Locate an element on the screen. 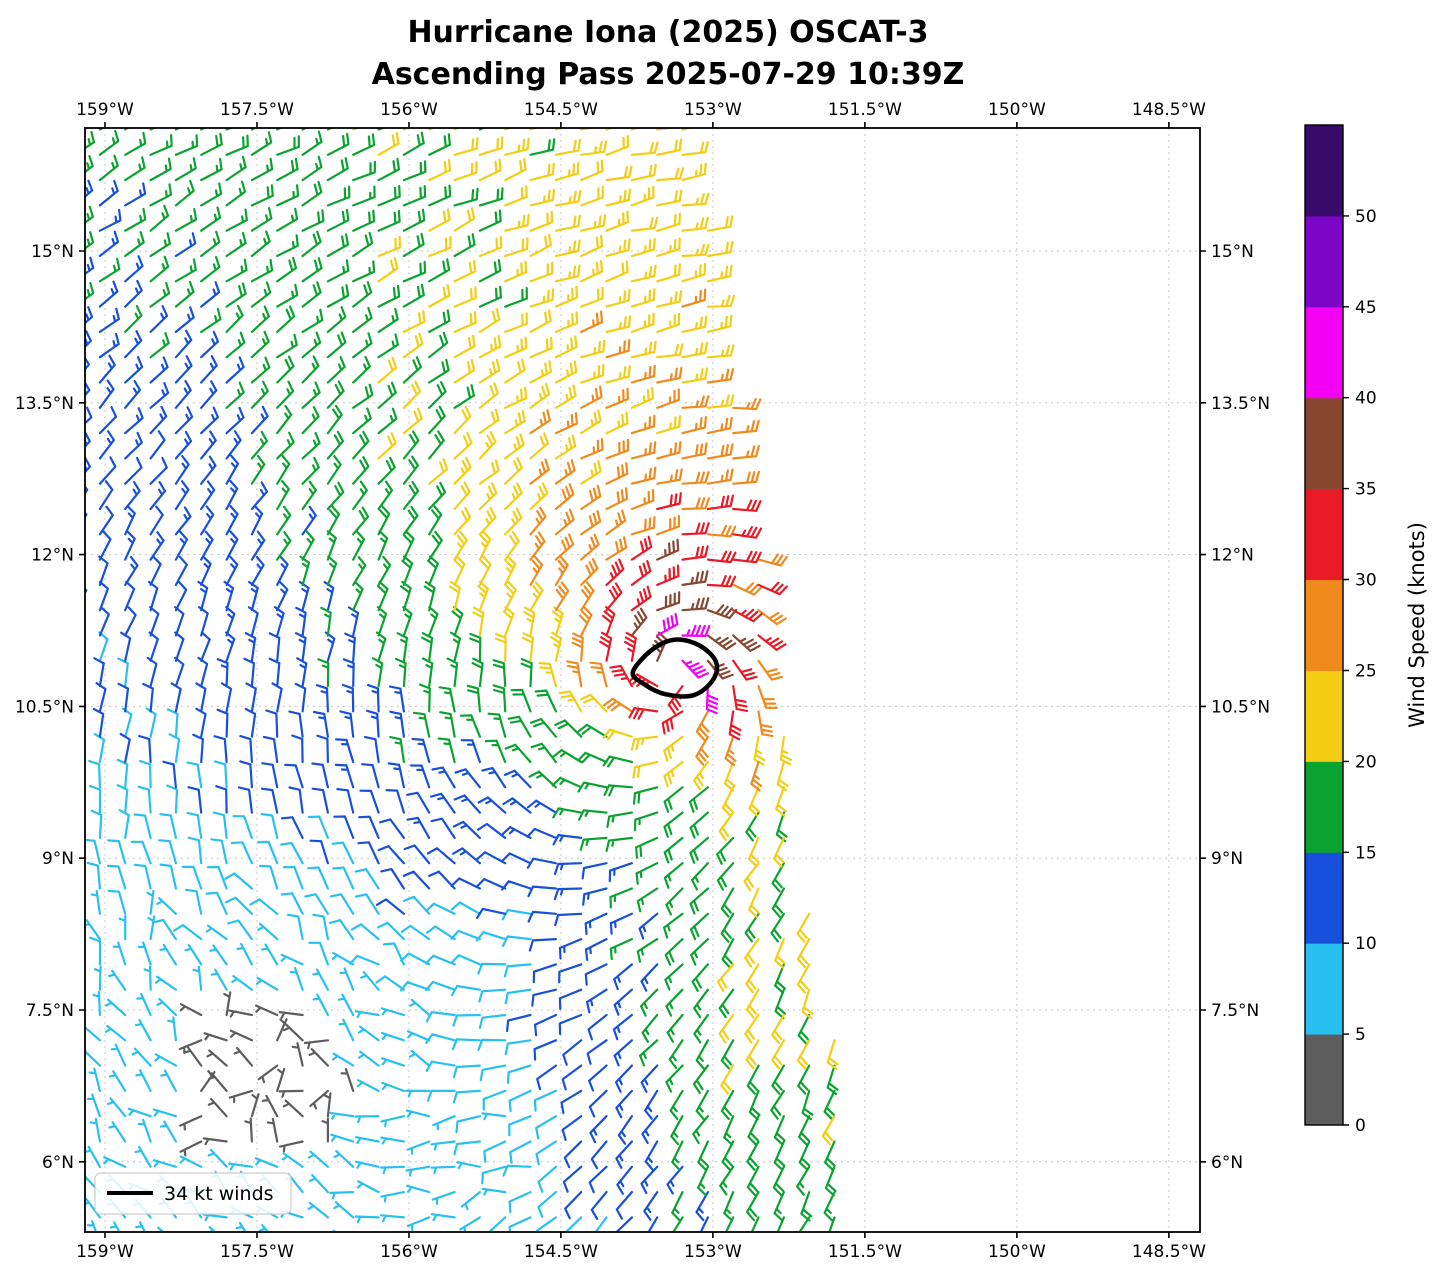 The width and height of the screenshot is (1443, 1268). wind-barbs-25-30kt is located at coordinates (658, 540).